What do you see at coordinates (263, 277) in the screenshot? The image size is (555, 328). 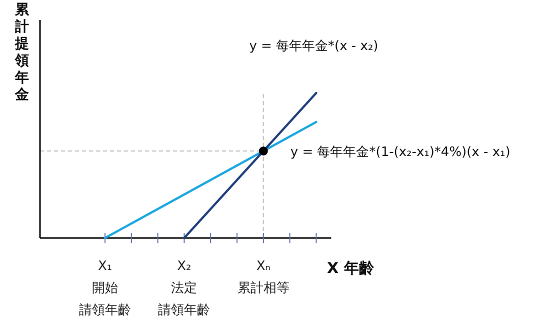 I see `x-tick-label: Xₙ 累計相等` at bounding box center [263, 277].